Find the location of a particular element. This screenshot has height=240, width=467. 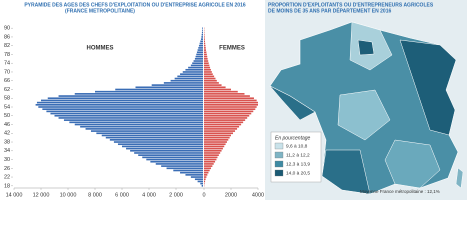

y-tick-label: 26 is located at coordinates (7, 169).